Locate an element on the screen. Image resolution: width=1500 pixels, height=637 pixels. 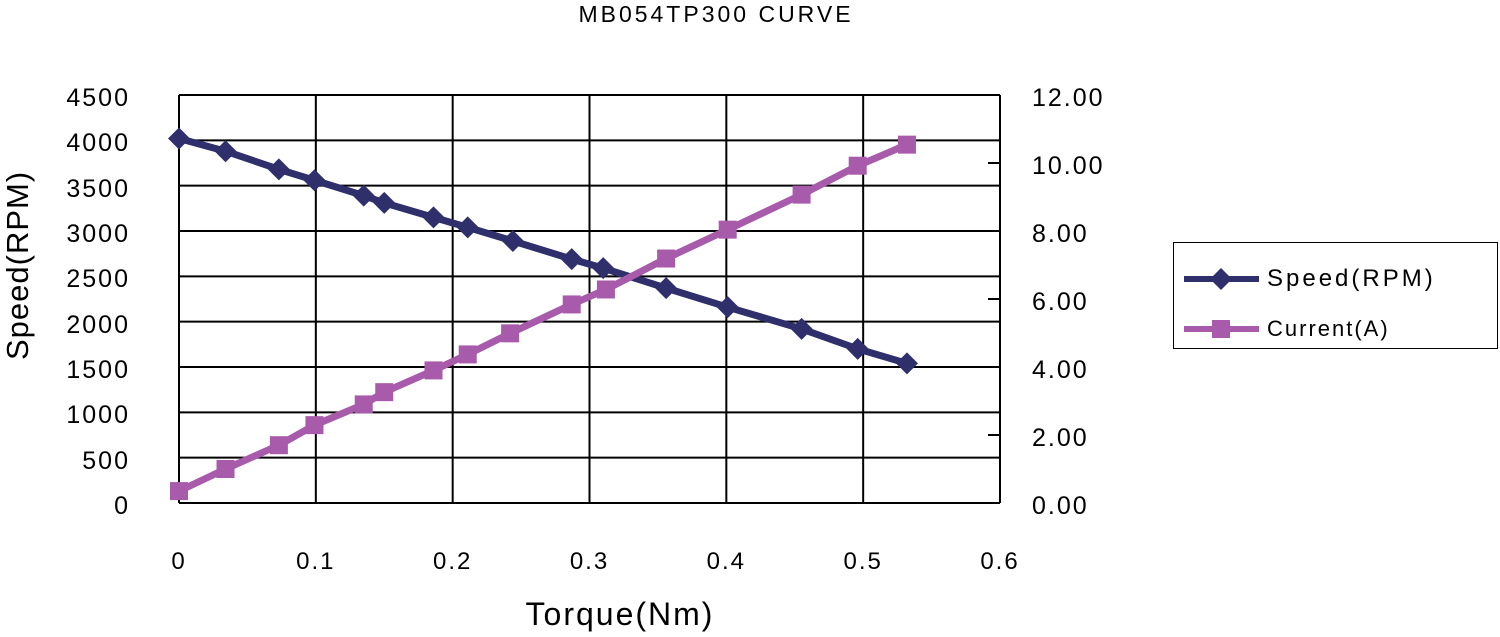
x-axis-label: Torque(Nm) is located at coordinates (620, 614).